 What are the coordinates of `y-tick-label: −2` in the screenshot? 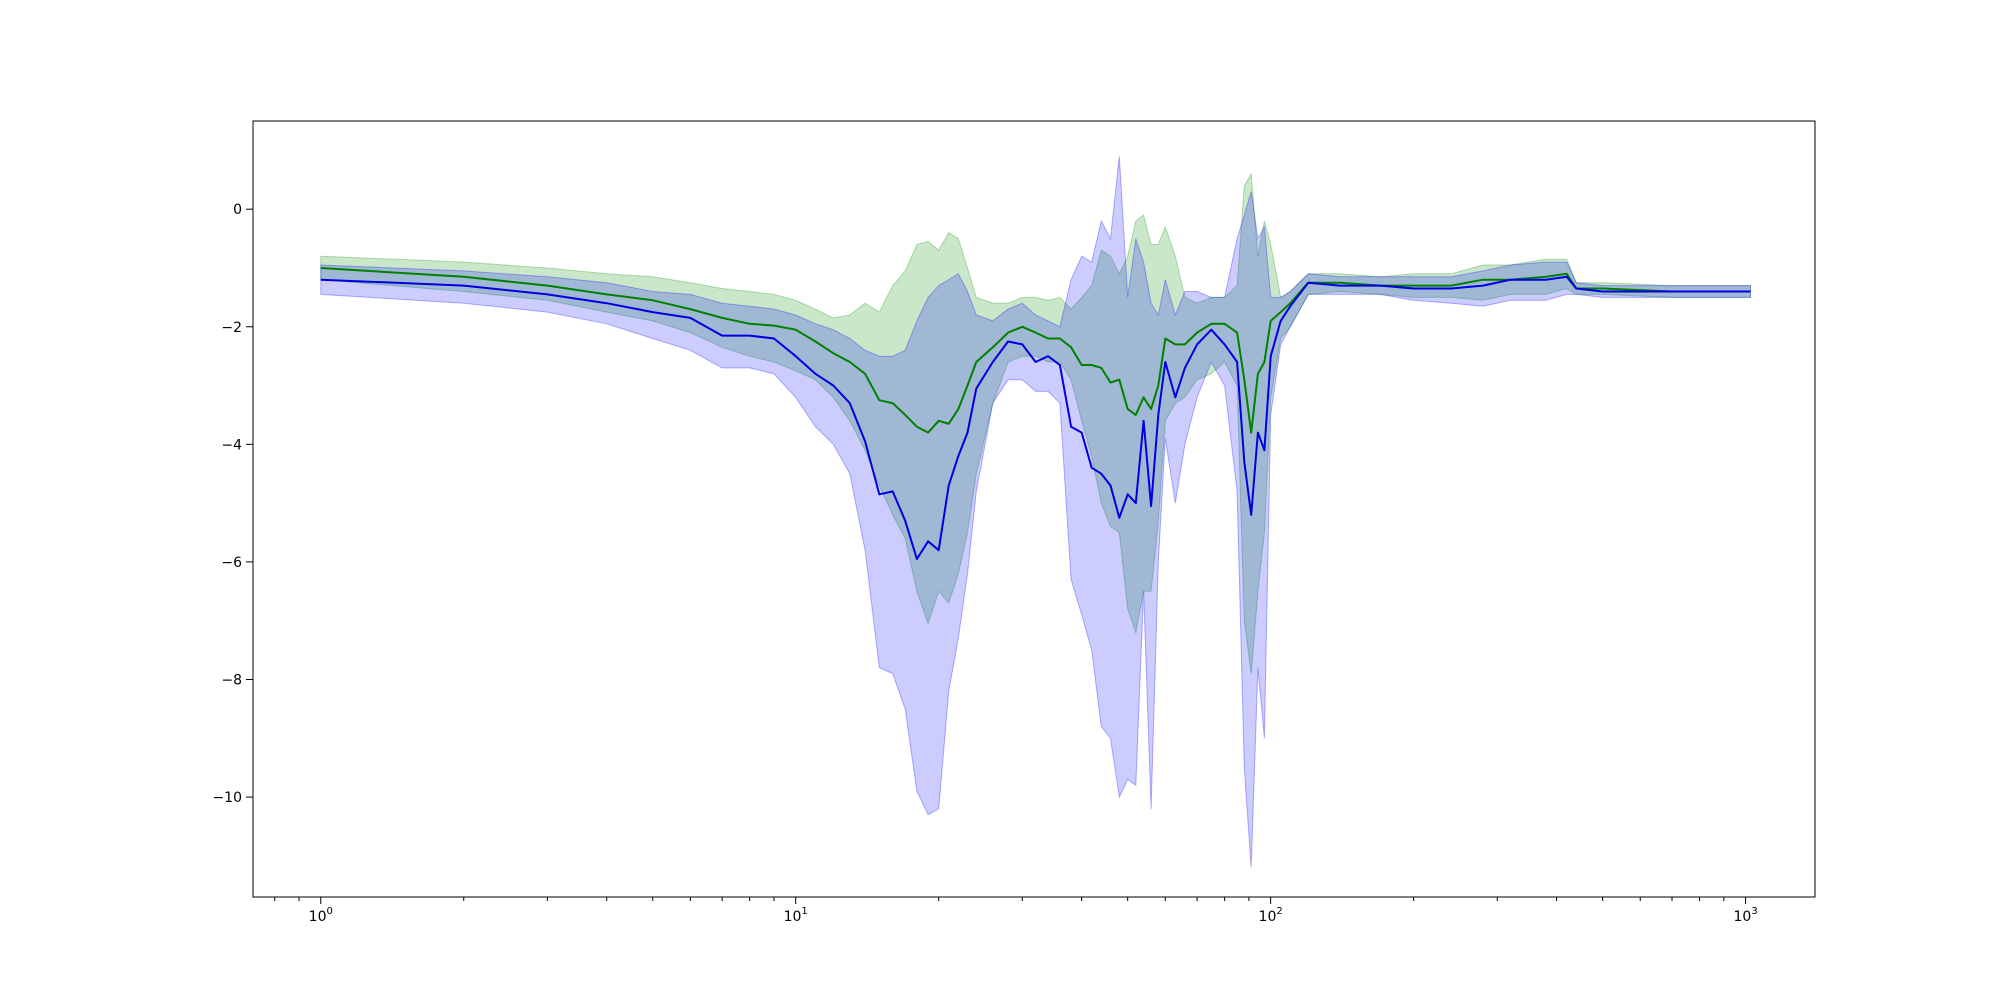 It's located at (231, 328).